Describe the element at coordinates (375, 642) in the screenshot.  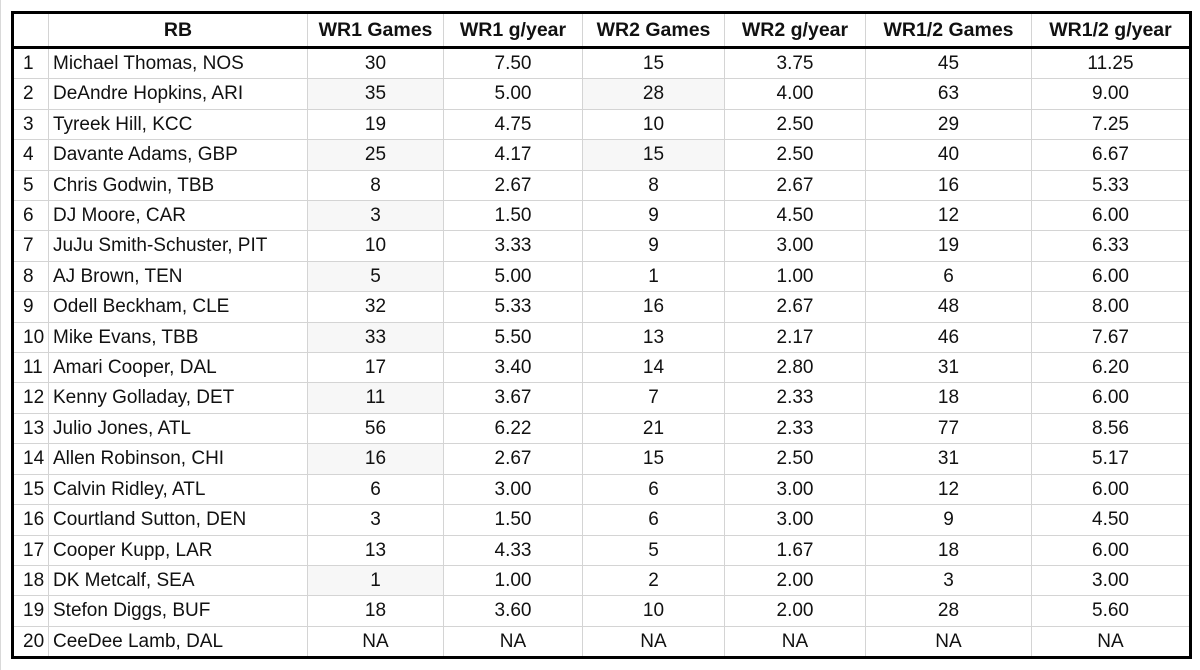
I see `cell-wr1-games: NA` at that location.